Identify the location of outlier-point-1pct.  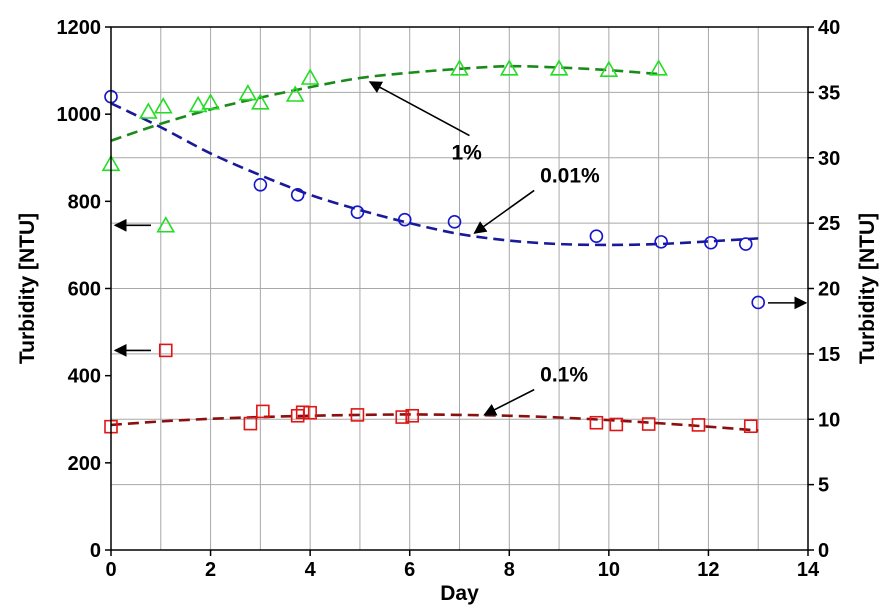
(166, 224).